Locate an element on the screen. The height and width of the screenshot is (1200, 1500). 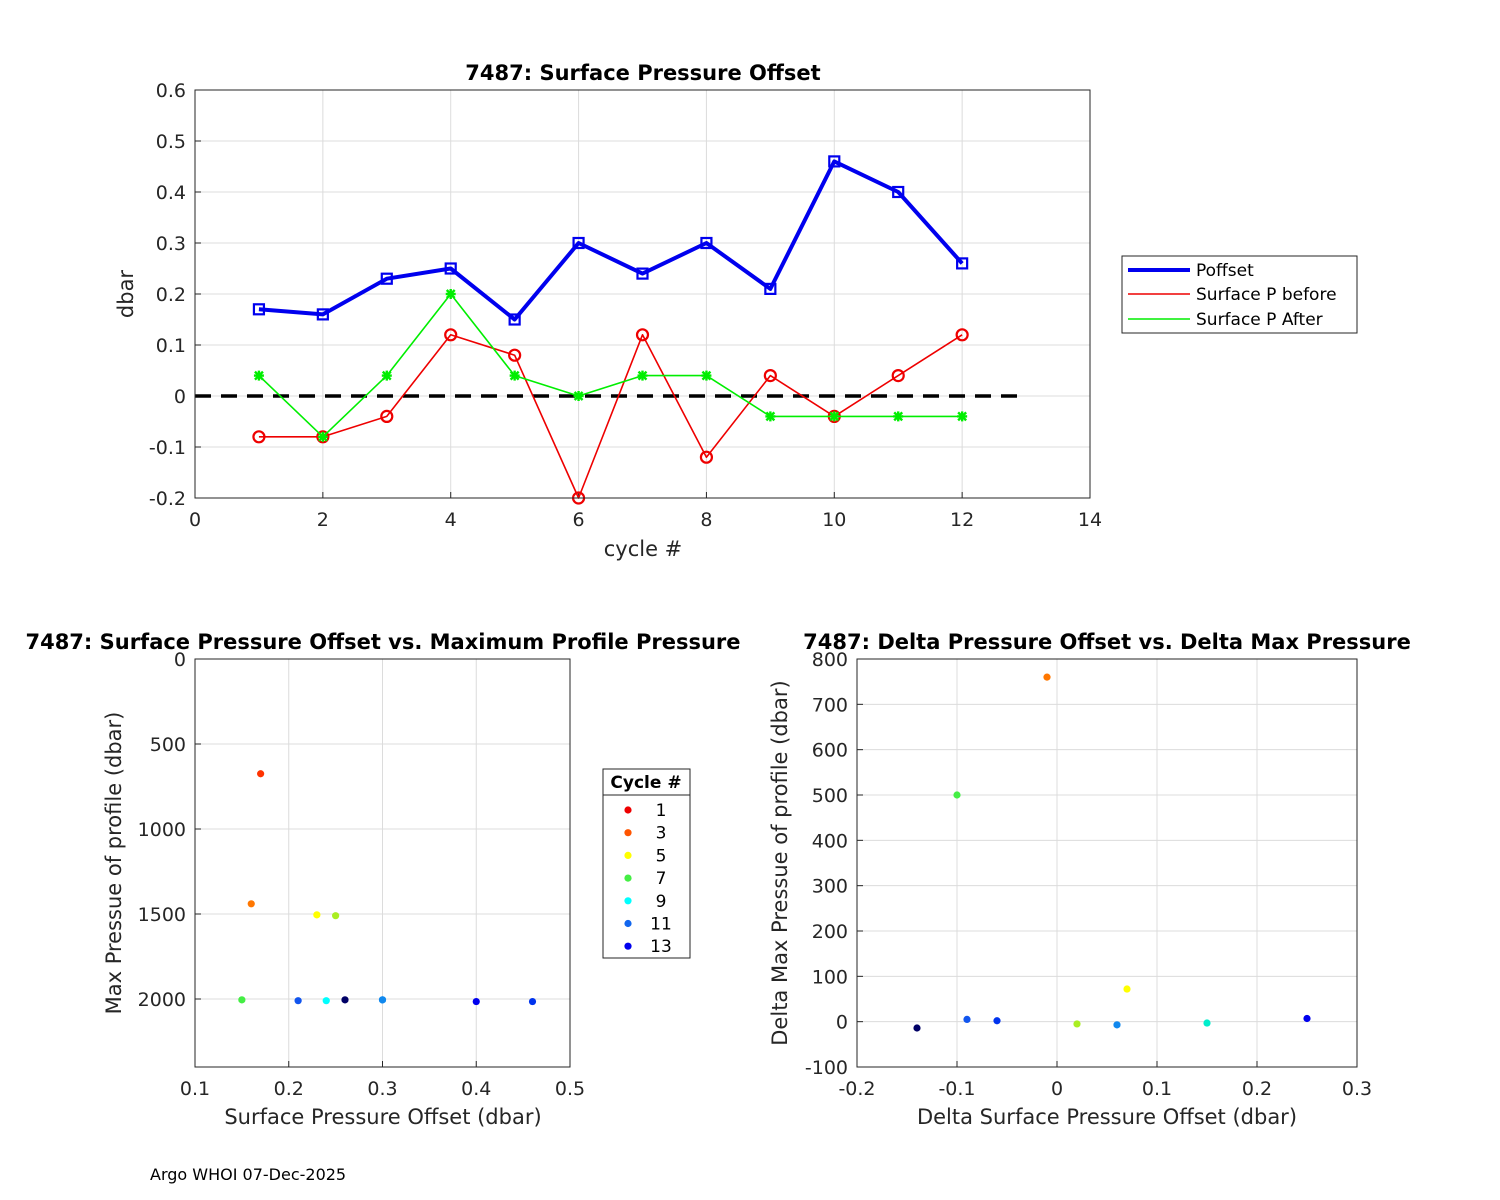
x-tick-label: 10 is located at coordinates (834, 520).